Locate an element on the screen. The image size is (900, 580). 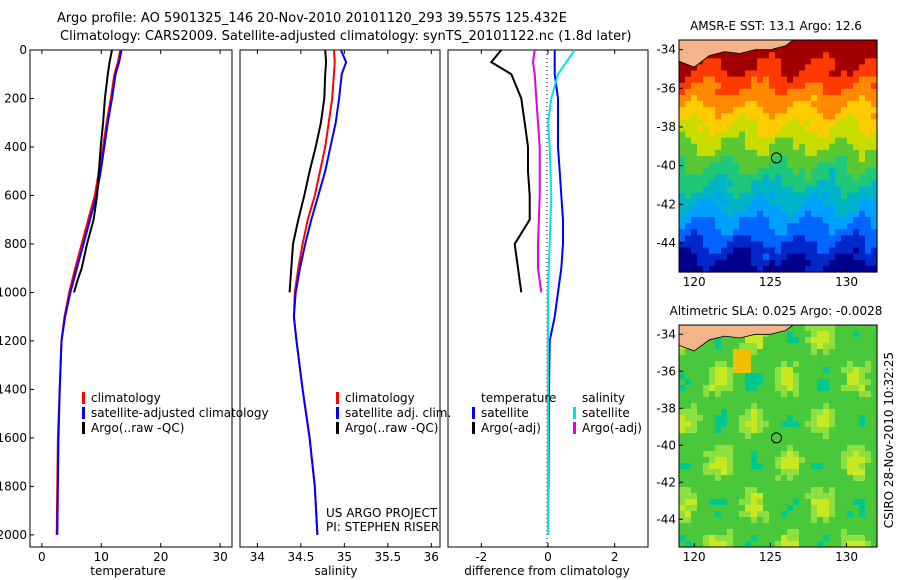
y-tick-label: 0 is located at coordinates (23, 50).